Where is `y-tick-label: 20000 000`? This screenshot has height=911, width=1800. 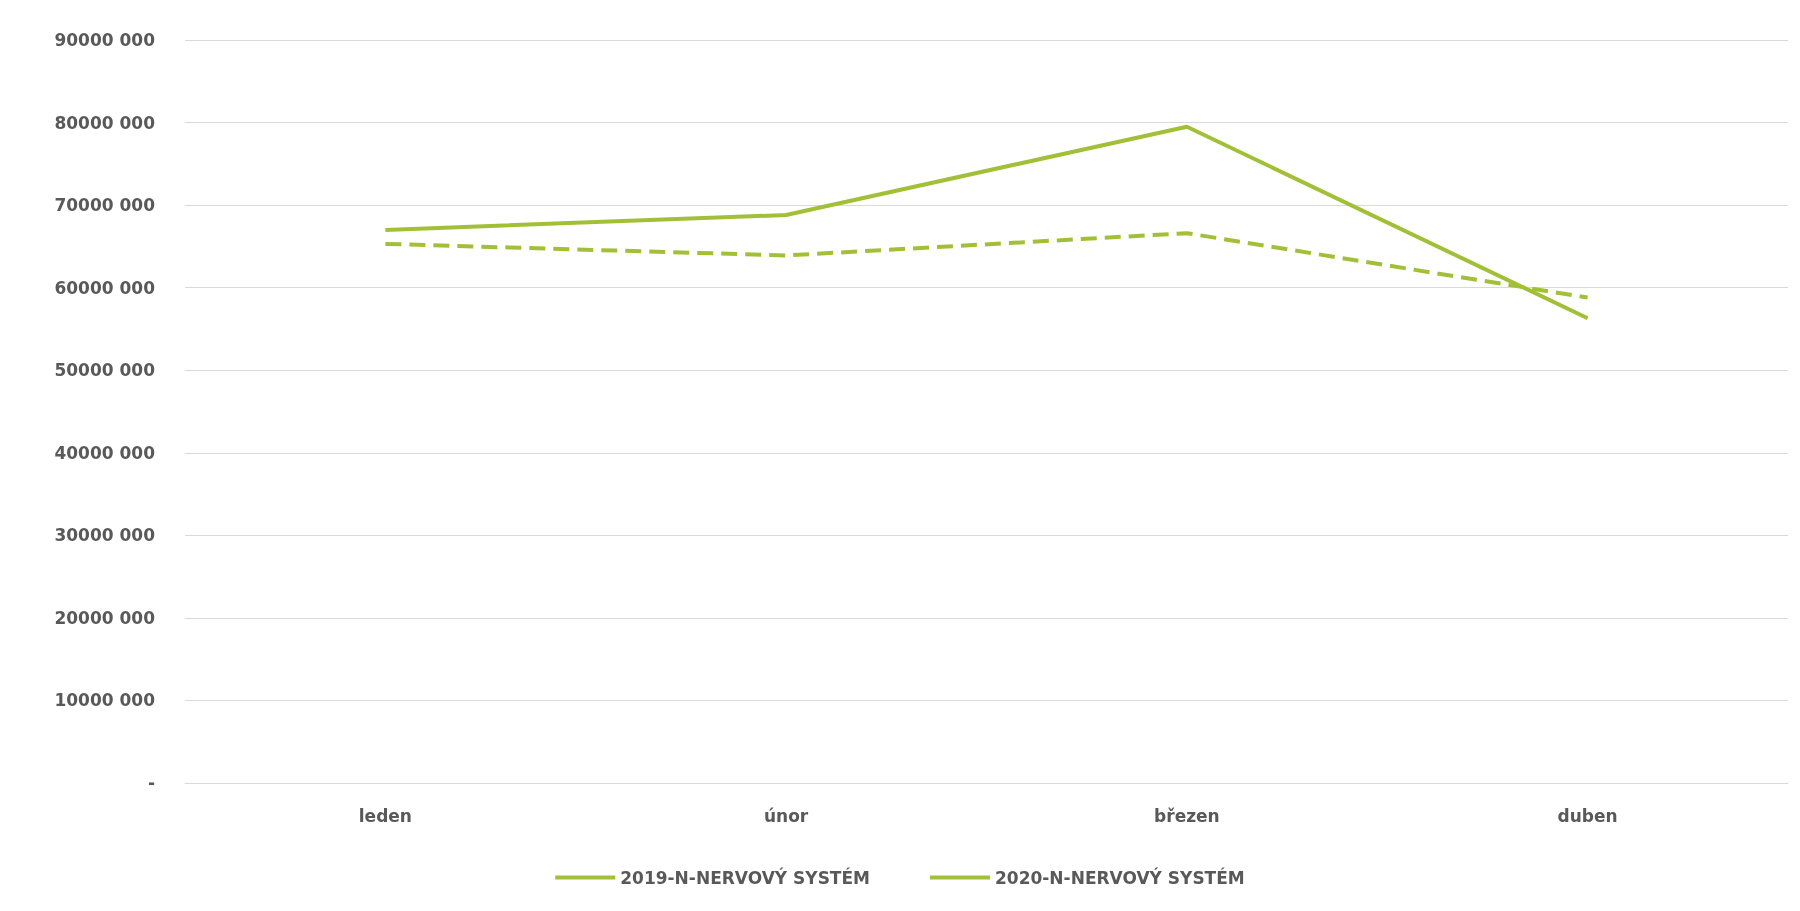 y-tick-label: 20000 000 is located at coordinates (105, 617).